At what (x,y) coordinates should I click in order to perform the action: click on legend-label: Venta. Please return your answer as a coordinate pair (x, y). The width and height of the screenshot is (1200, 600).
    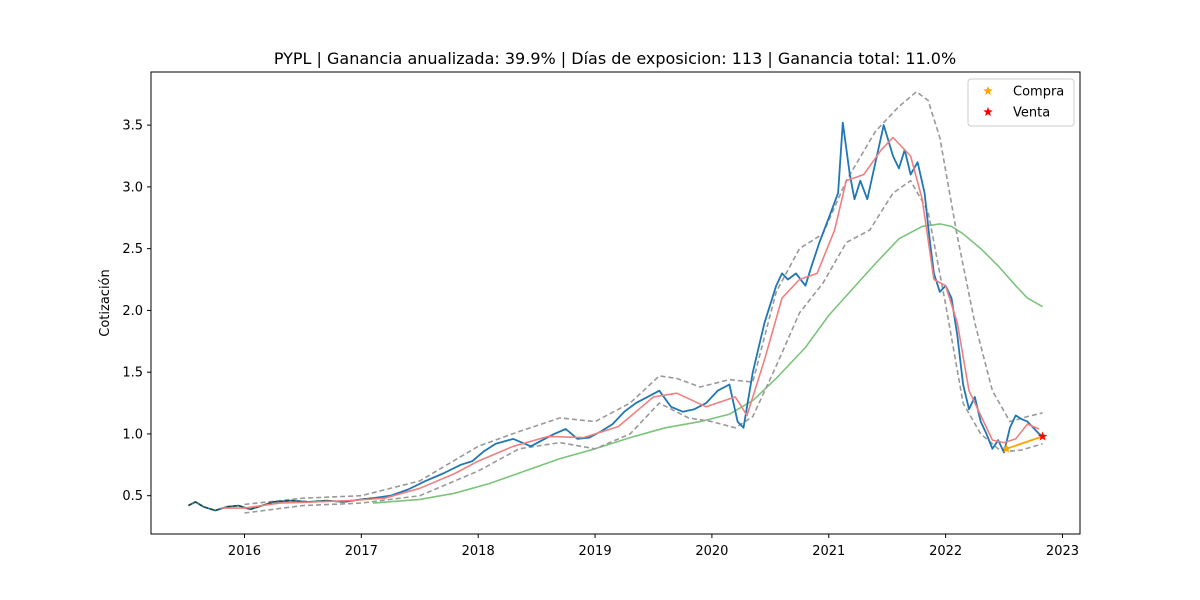
    Looking at the image, I should click on (1031, 113).